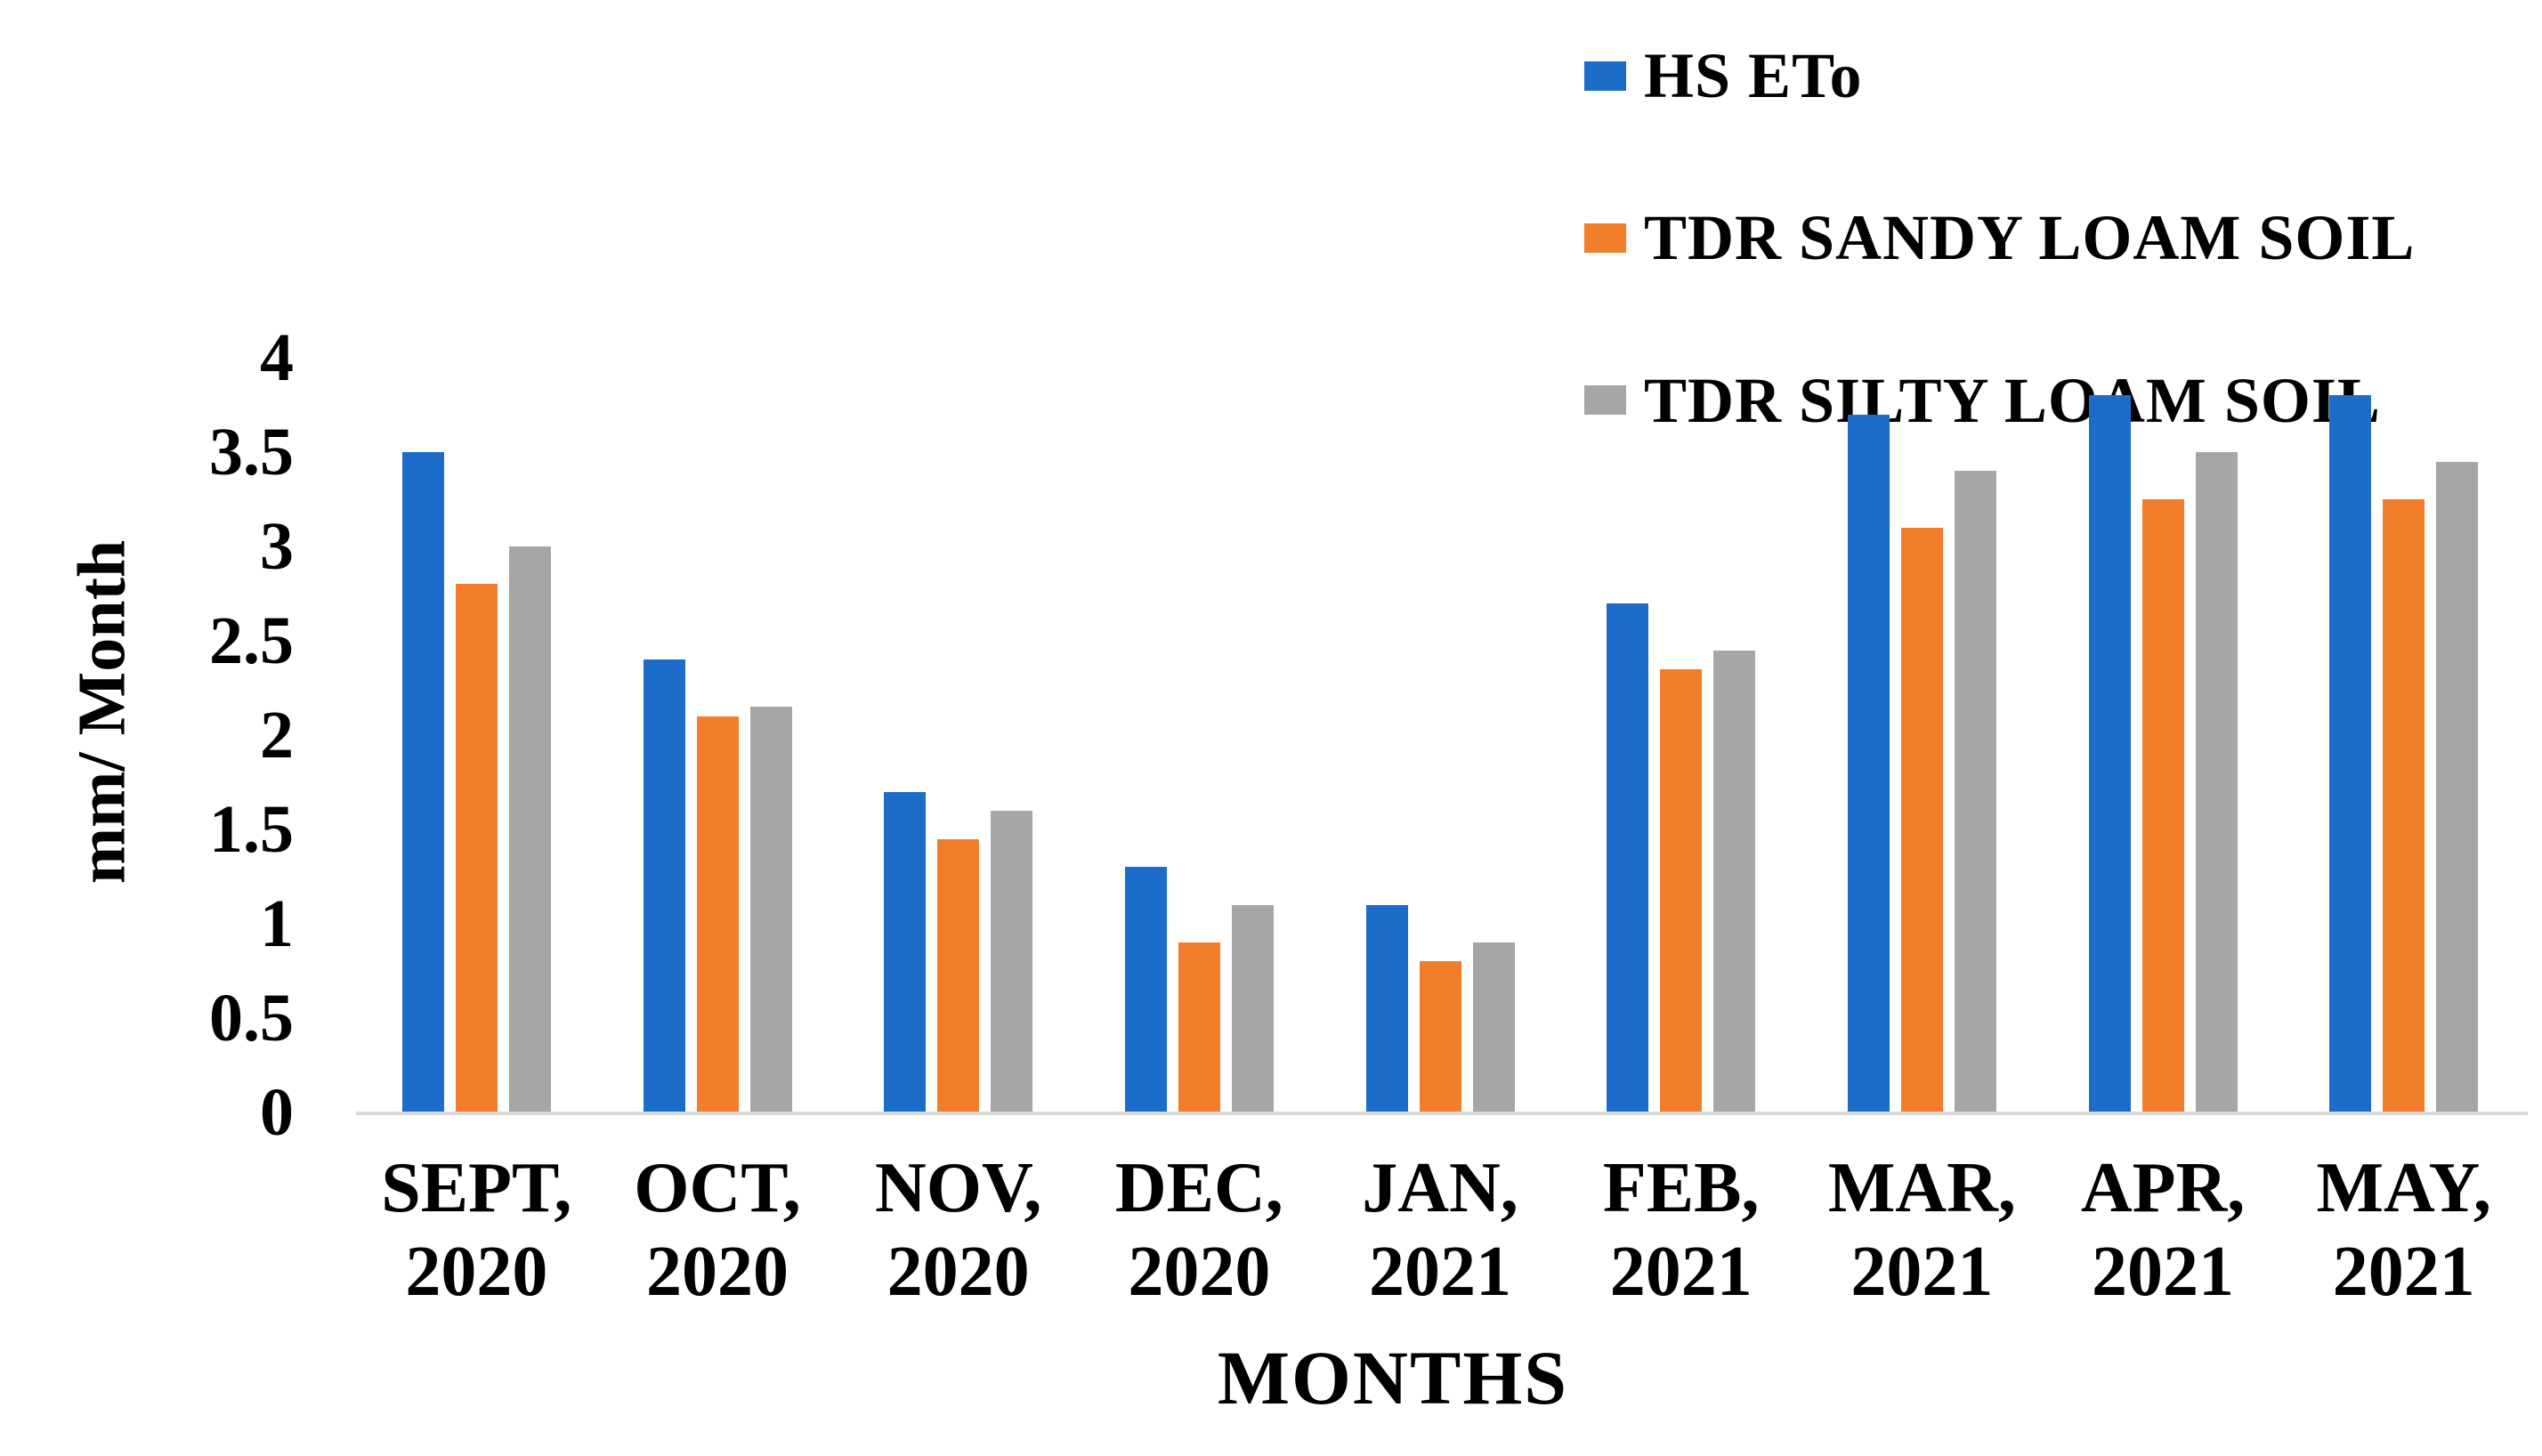 The height and width of the screenshot is (1456, 2542). Describe the element at coordinates (2012, 400) in the screenshot. I see `legend-label: TDR SILTY LOAM SOIL` at that location.